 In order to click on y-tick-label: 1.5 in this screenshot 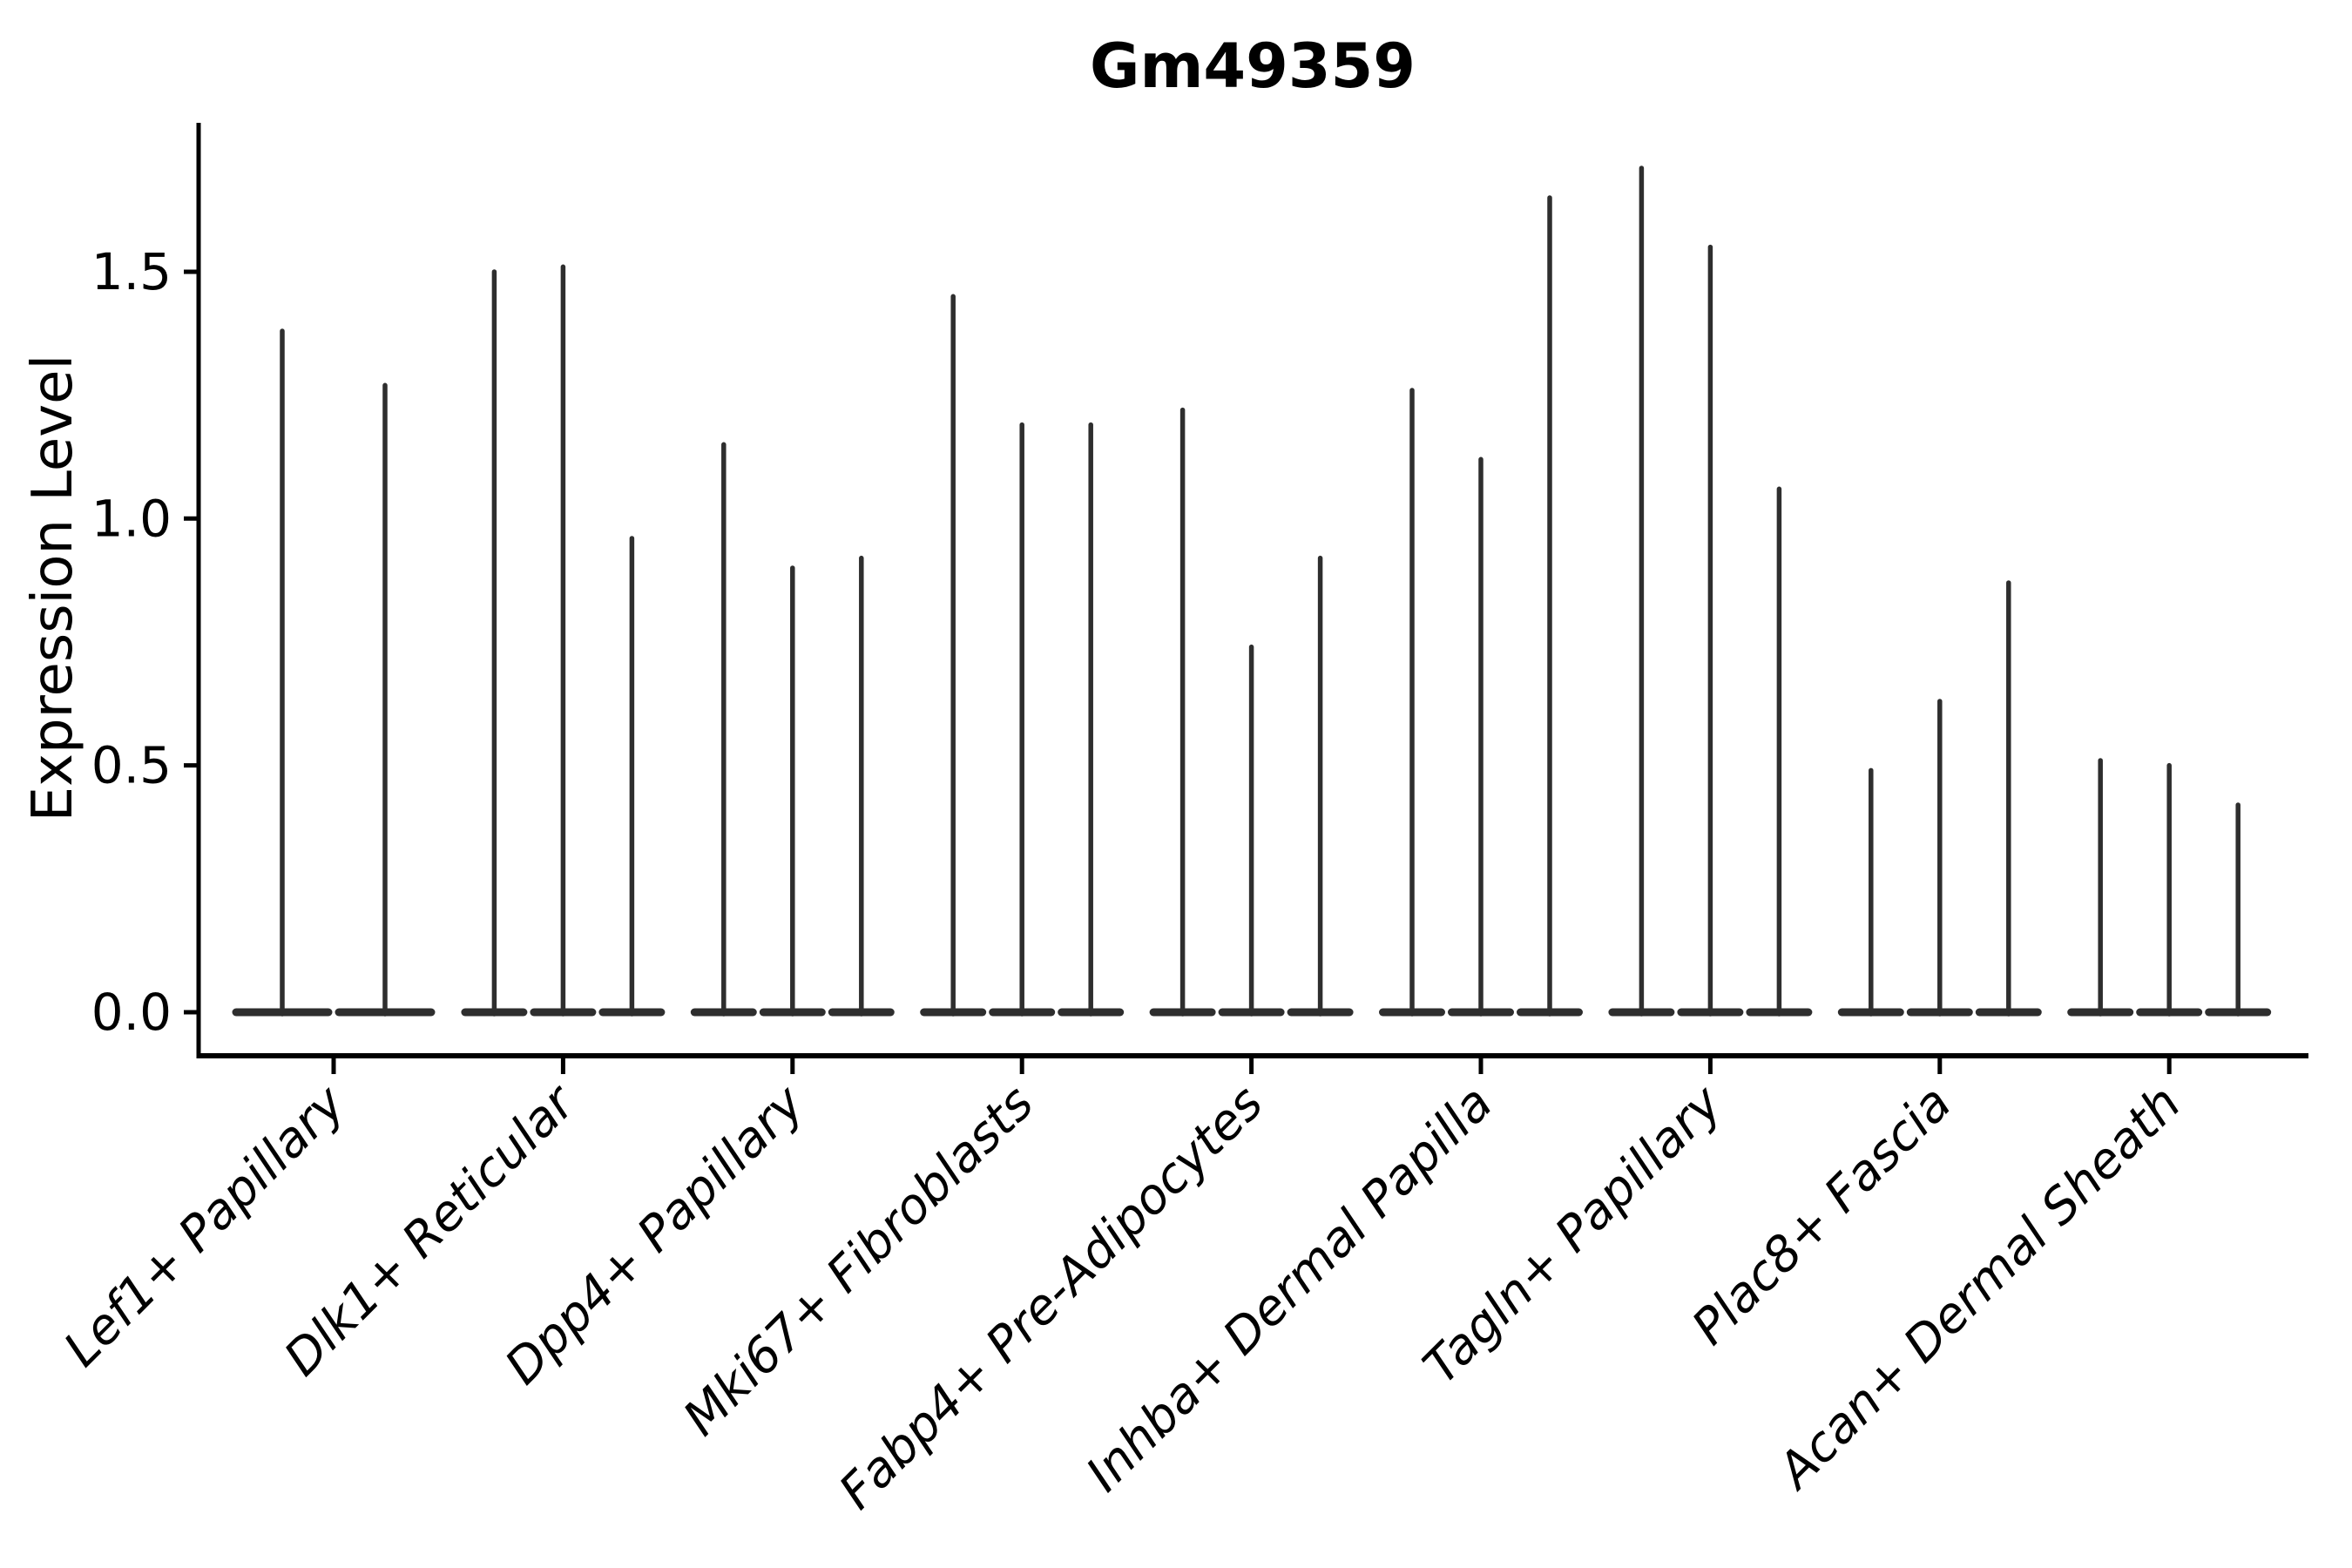, I will do `click(131, 271)`.